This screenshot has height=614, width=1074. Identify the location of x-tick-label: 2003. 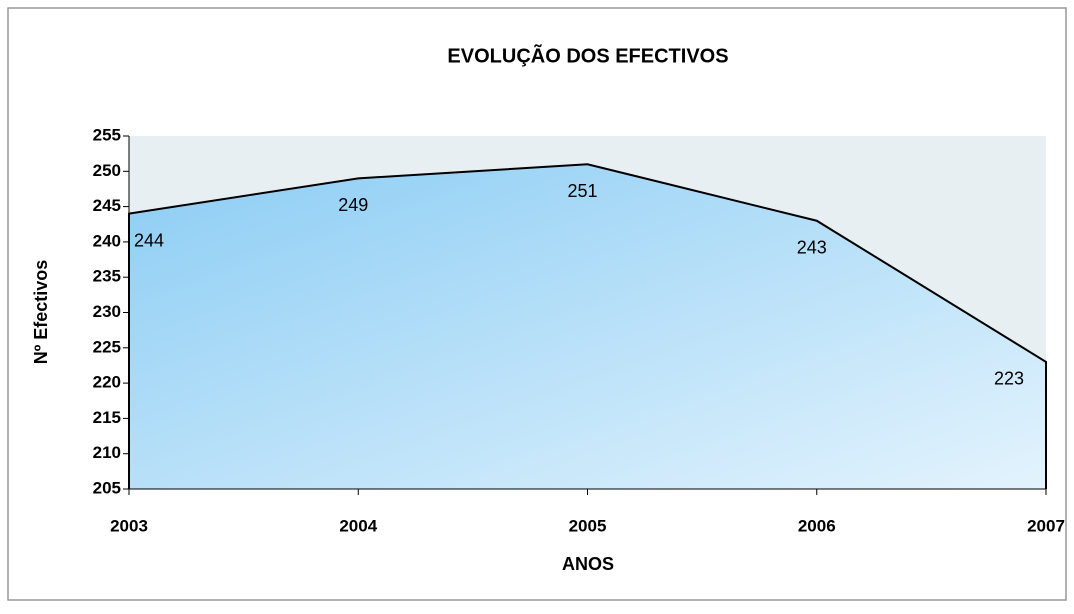
(129, 525).